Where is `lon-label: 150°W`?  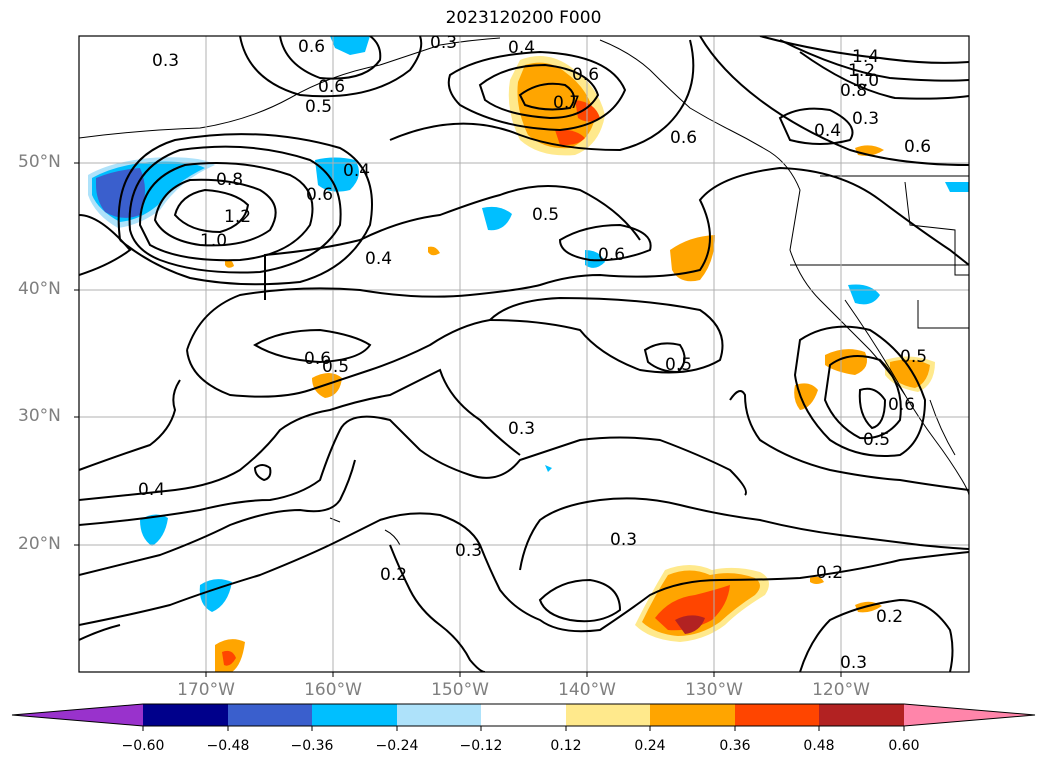
lon-label: 150°W is located at coordinates (460, 690).